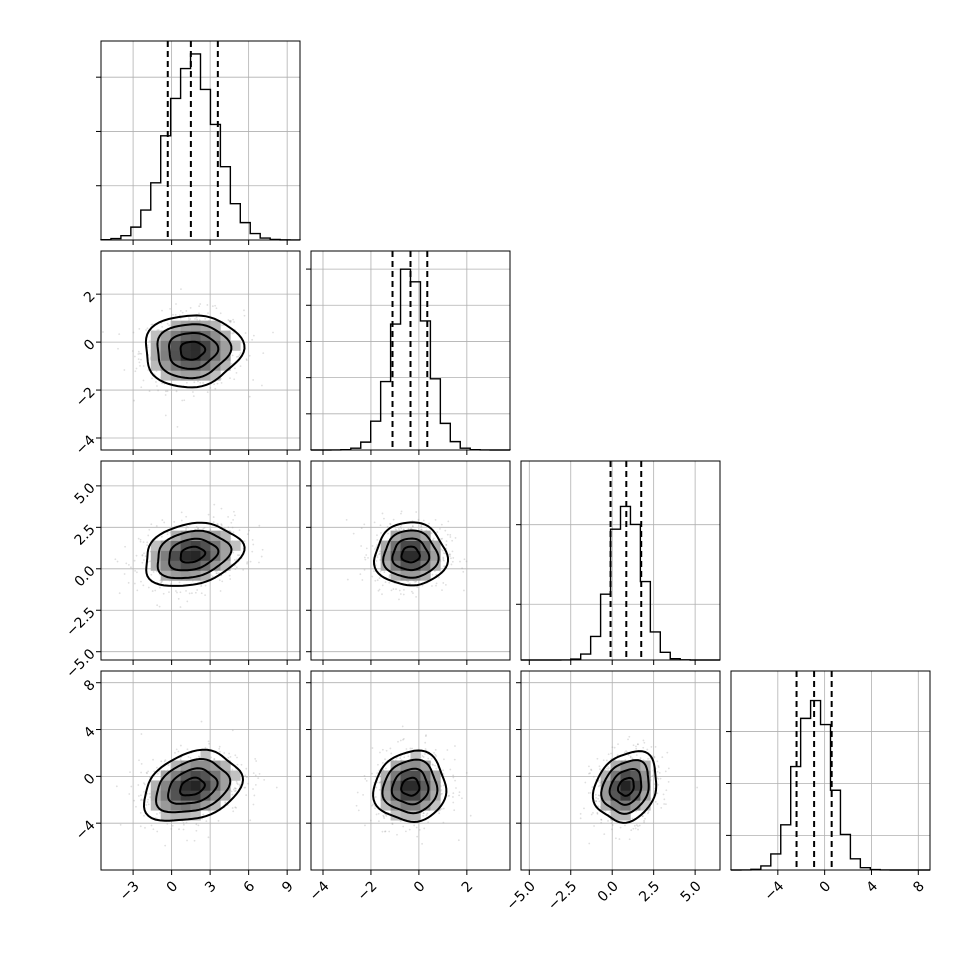 The image size is (970, 970). What do you see at coordinates (826, 887) in the screenshot?
I see `x-tick-label-3-1: 0` at bounding box center [826, 887].